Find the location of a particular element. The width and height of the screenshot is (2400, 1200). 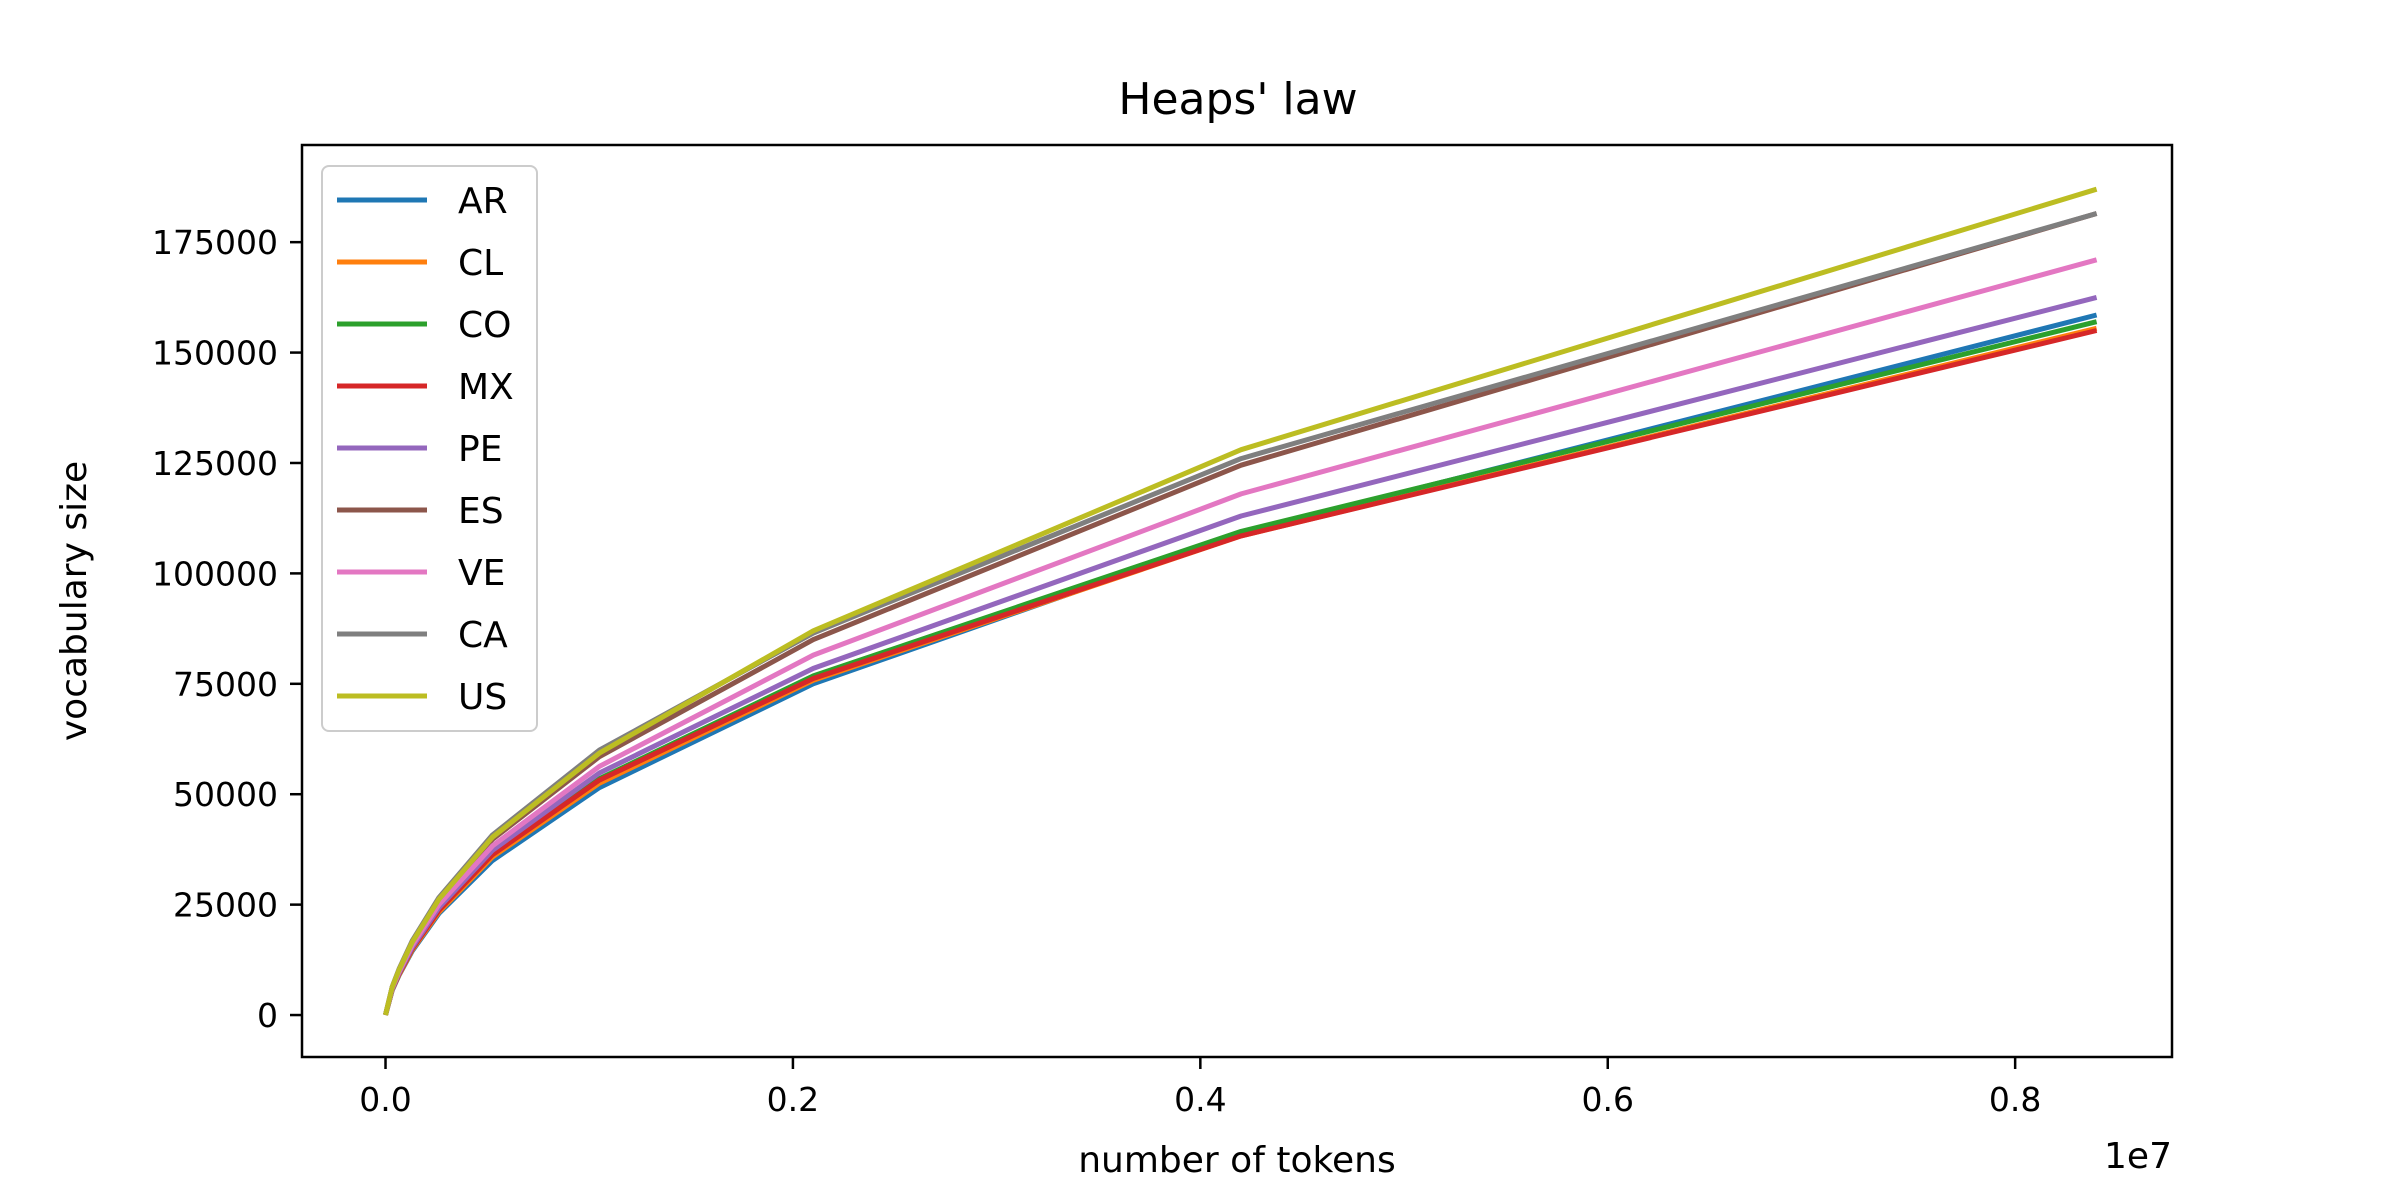

legend-item-es: ES is located at coordinates (420, 511).